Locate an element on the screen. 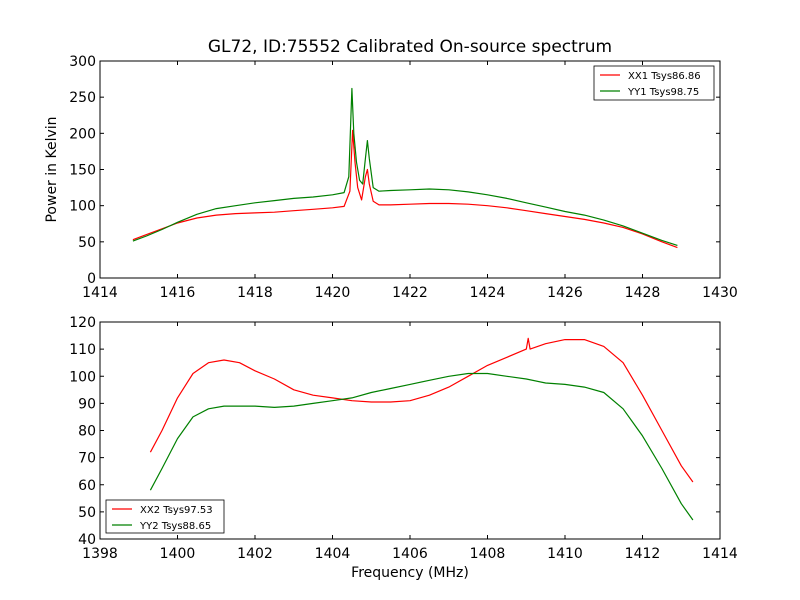  x-tick-label: 1420 is located at coordinates (333, 293).